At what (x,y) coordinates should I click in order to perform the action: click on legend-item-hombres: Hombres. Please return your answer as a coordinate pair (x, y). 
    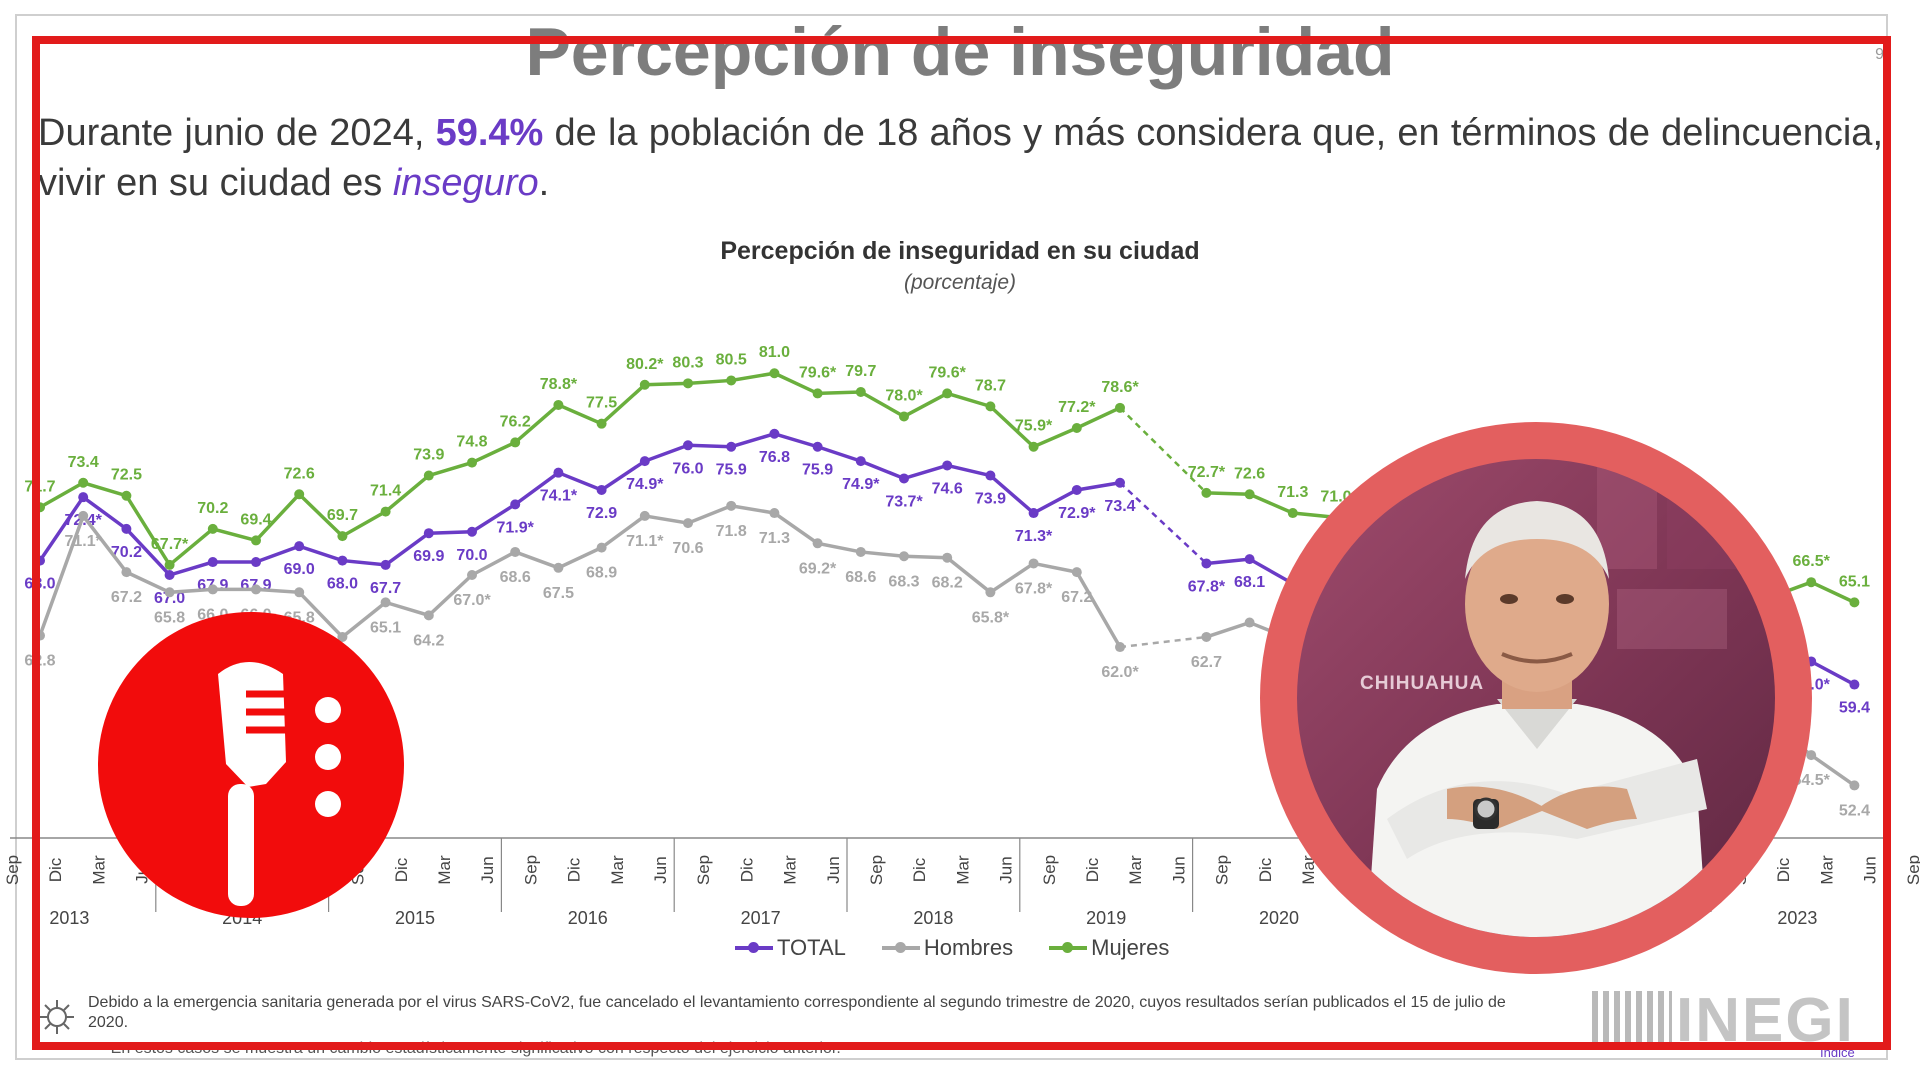
    Looking at the image, I should click on (947, 948).